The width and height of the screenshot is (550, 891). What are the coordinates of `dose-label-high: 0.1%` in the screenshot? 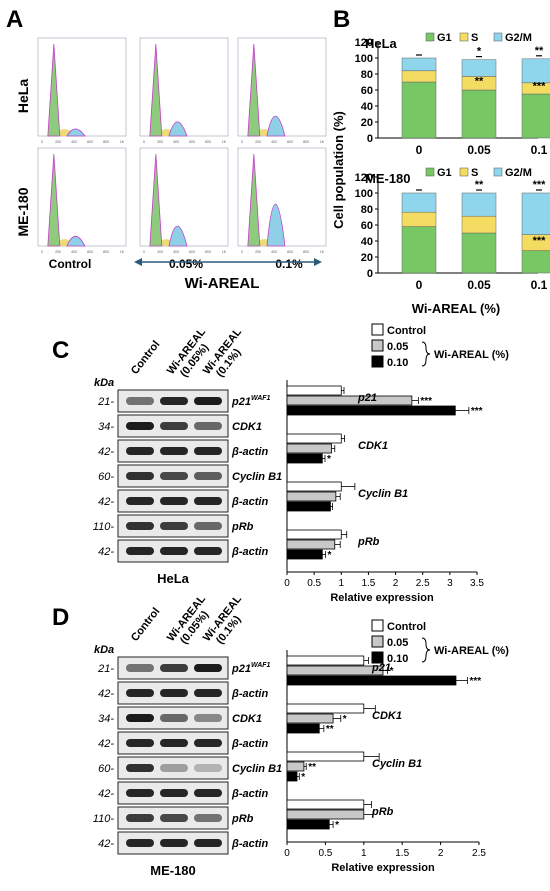 It's located at (289, 264).